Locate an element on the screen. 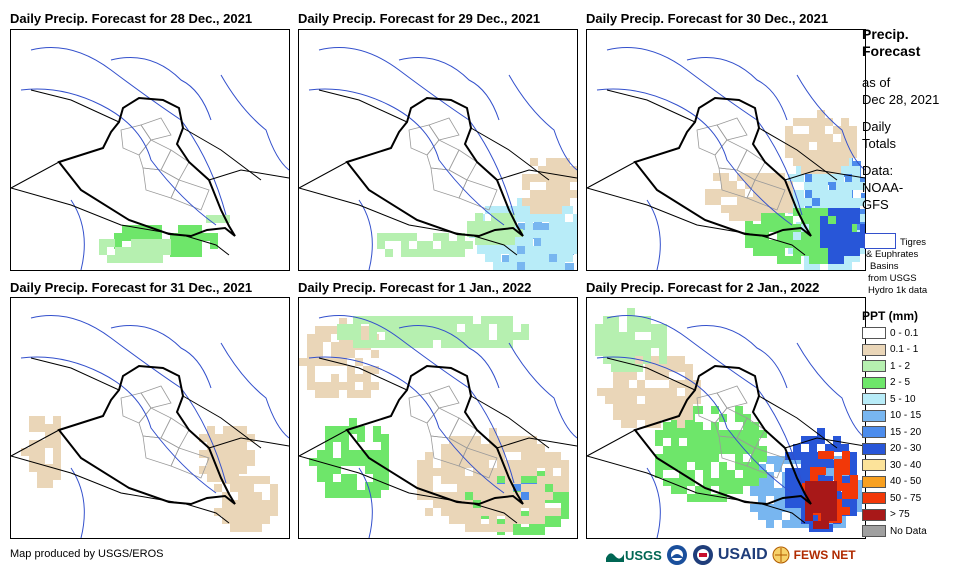 The image size is (967, 576). usgs-logo-text: USGS is located at coordinates (643, 555).